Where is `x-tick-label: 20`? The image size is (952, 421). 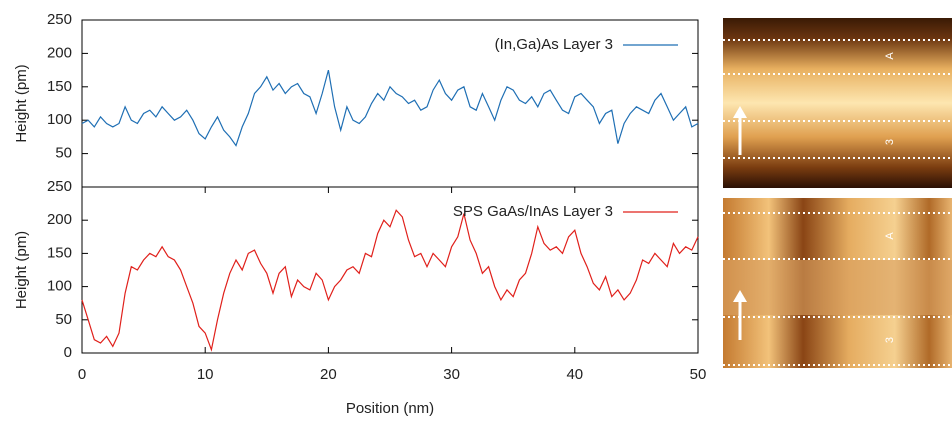 x-tick-label: 20 is located at coordinates (328, 374).